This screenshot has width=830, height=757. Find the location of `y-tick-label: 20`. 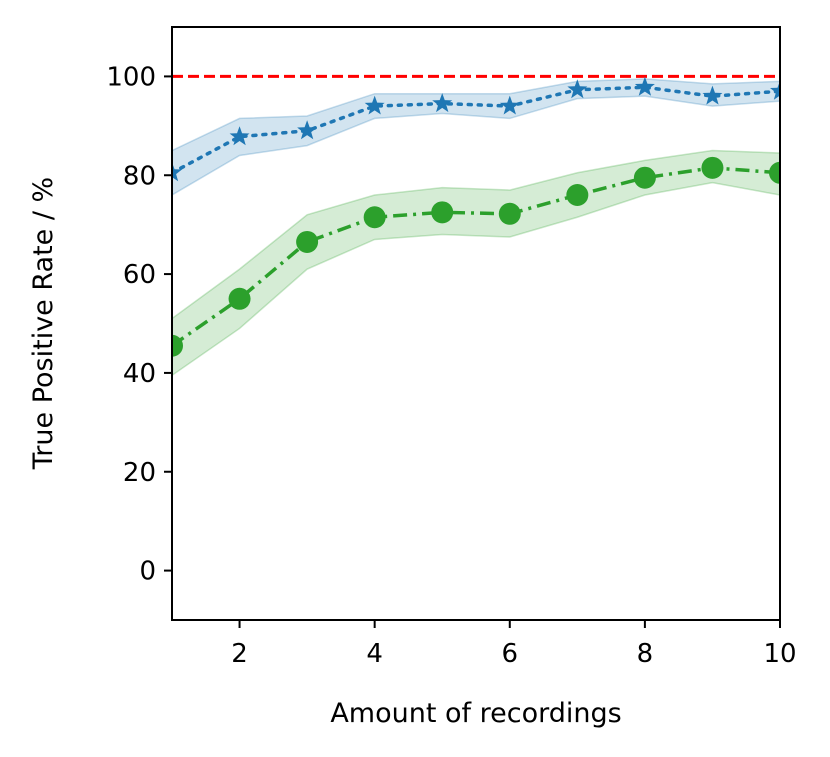

y-tick-label: 20 is located at coordinates (139, 473).